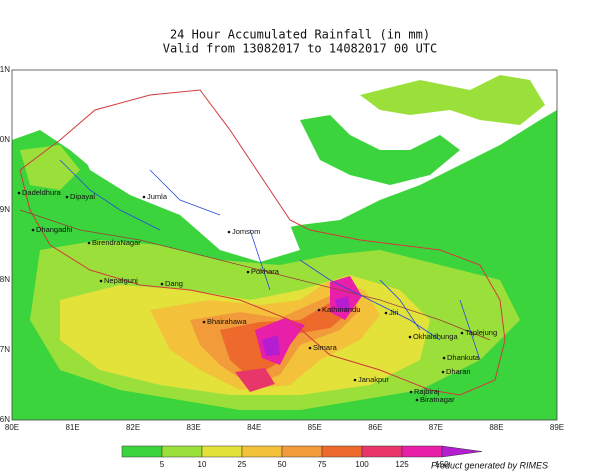 Image resolution: width=605 pixels, height=473 pixels. What do you see at coordinates (463, 357) in the screenshot?
I see `city-label: Dhankuta` at bounding box center [463, 357].